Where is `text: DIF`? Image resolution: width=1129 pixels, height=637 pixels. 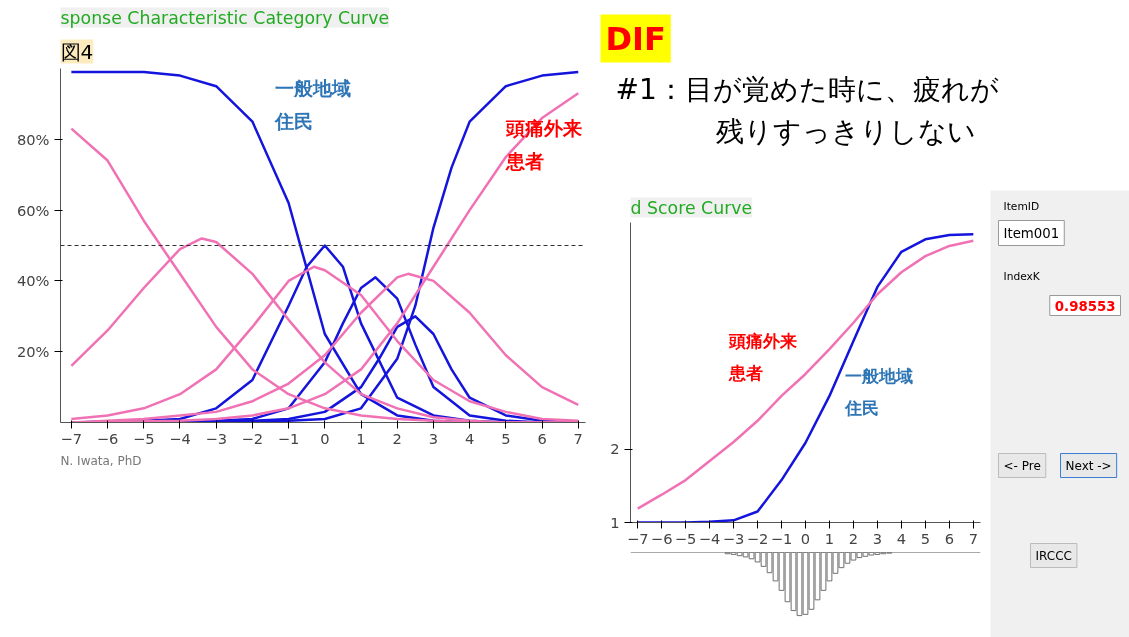
text: DIF is located at coordinates (635, 38).